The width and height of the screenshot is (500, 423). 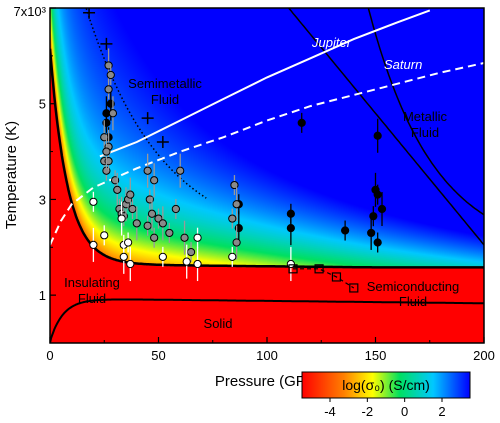 I want to click on region-label-insulating: Insulating Fluid, so click(x=92, y=290).